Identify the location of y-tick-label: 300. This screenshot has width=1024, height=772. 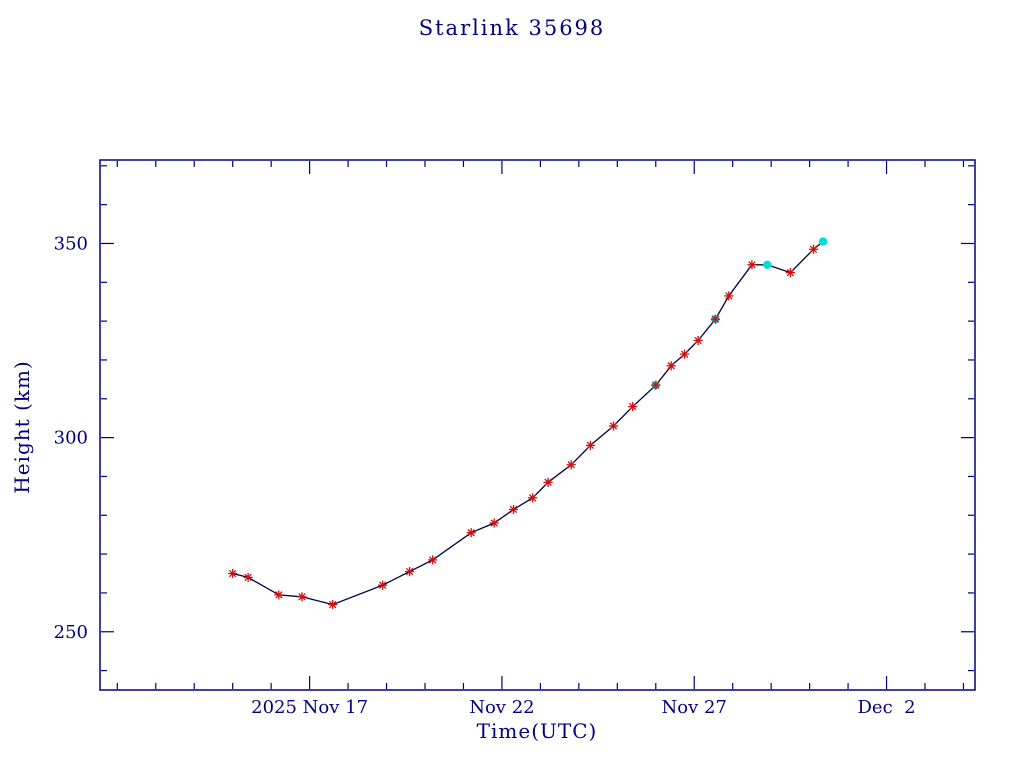
(71, 438).